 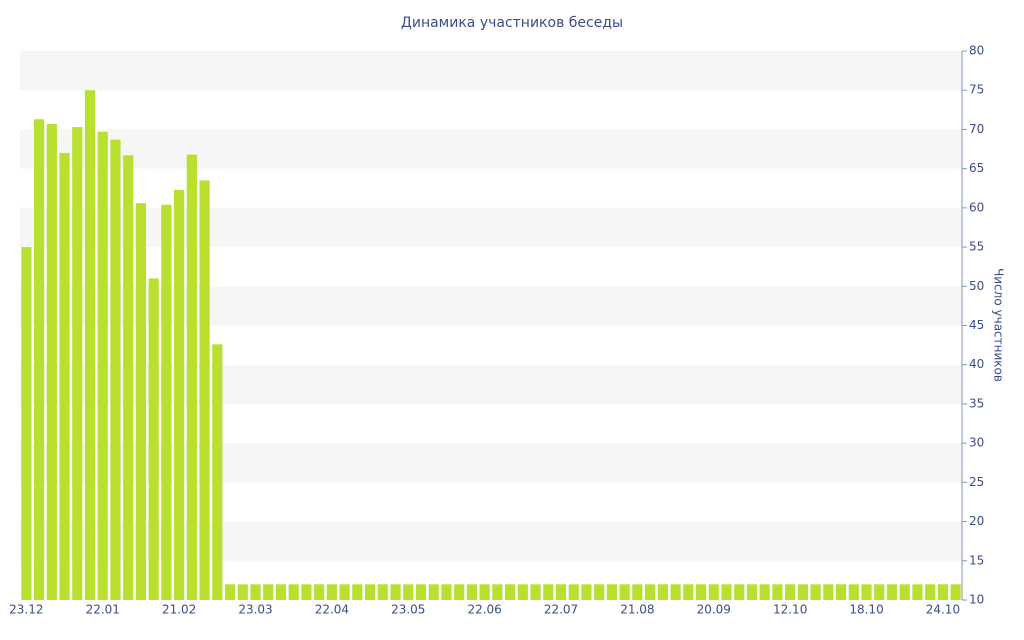 I want to click on y-tick-label: 25, so click(x=976, y=482).